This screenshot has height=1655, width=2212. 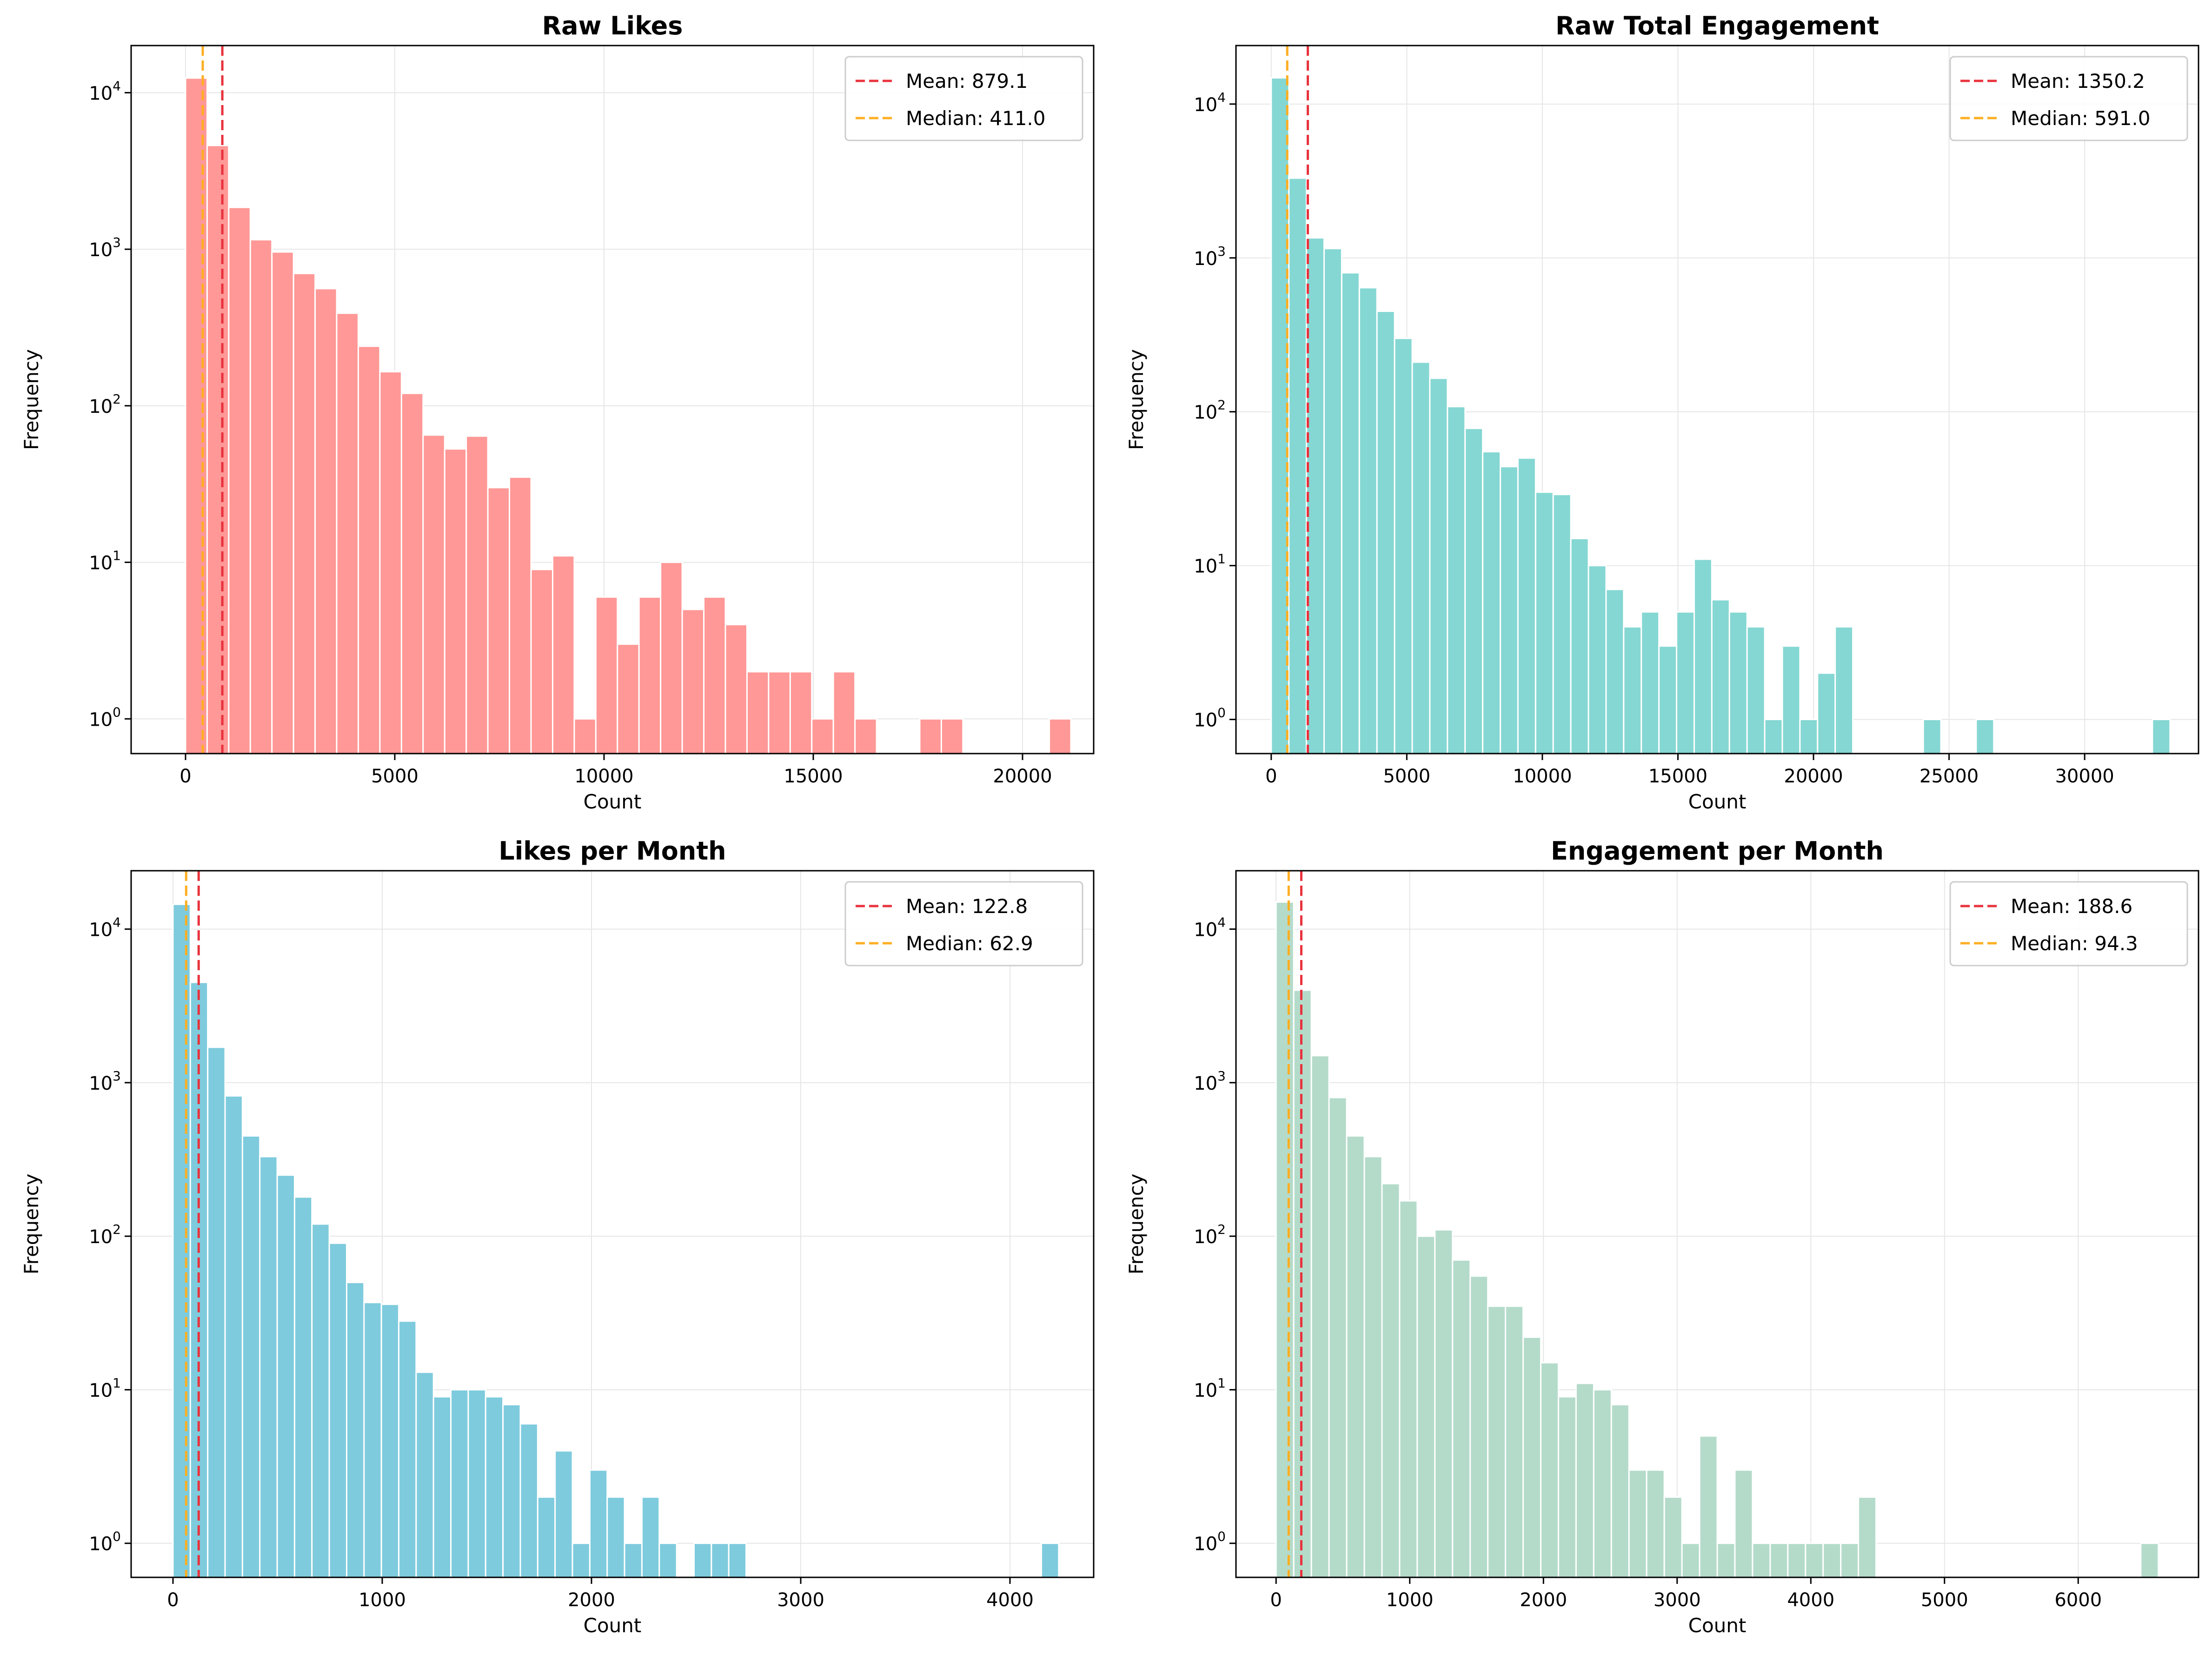 I want to click on subplot-title: Raw Total Engagement, so click(x=1717, y=25).